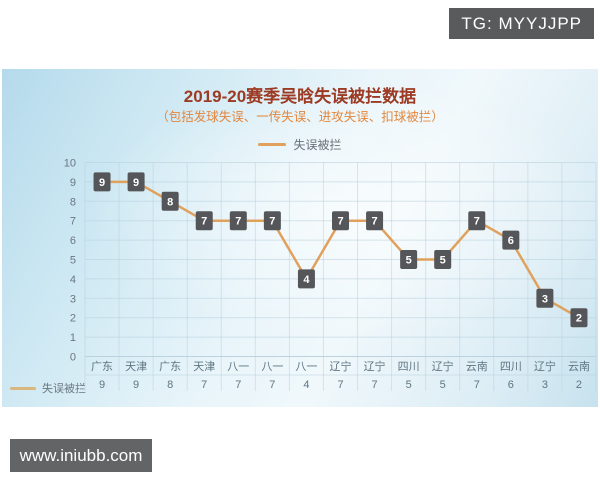  I want to click on point-value-label: 4, so click(306, 280).